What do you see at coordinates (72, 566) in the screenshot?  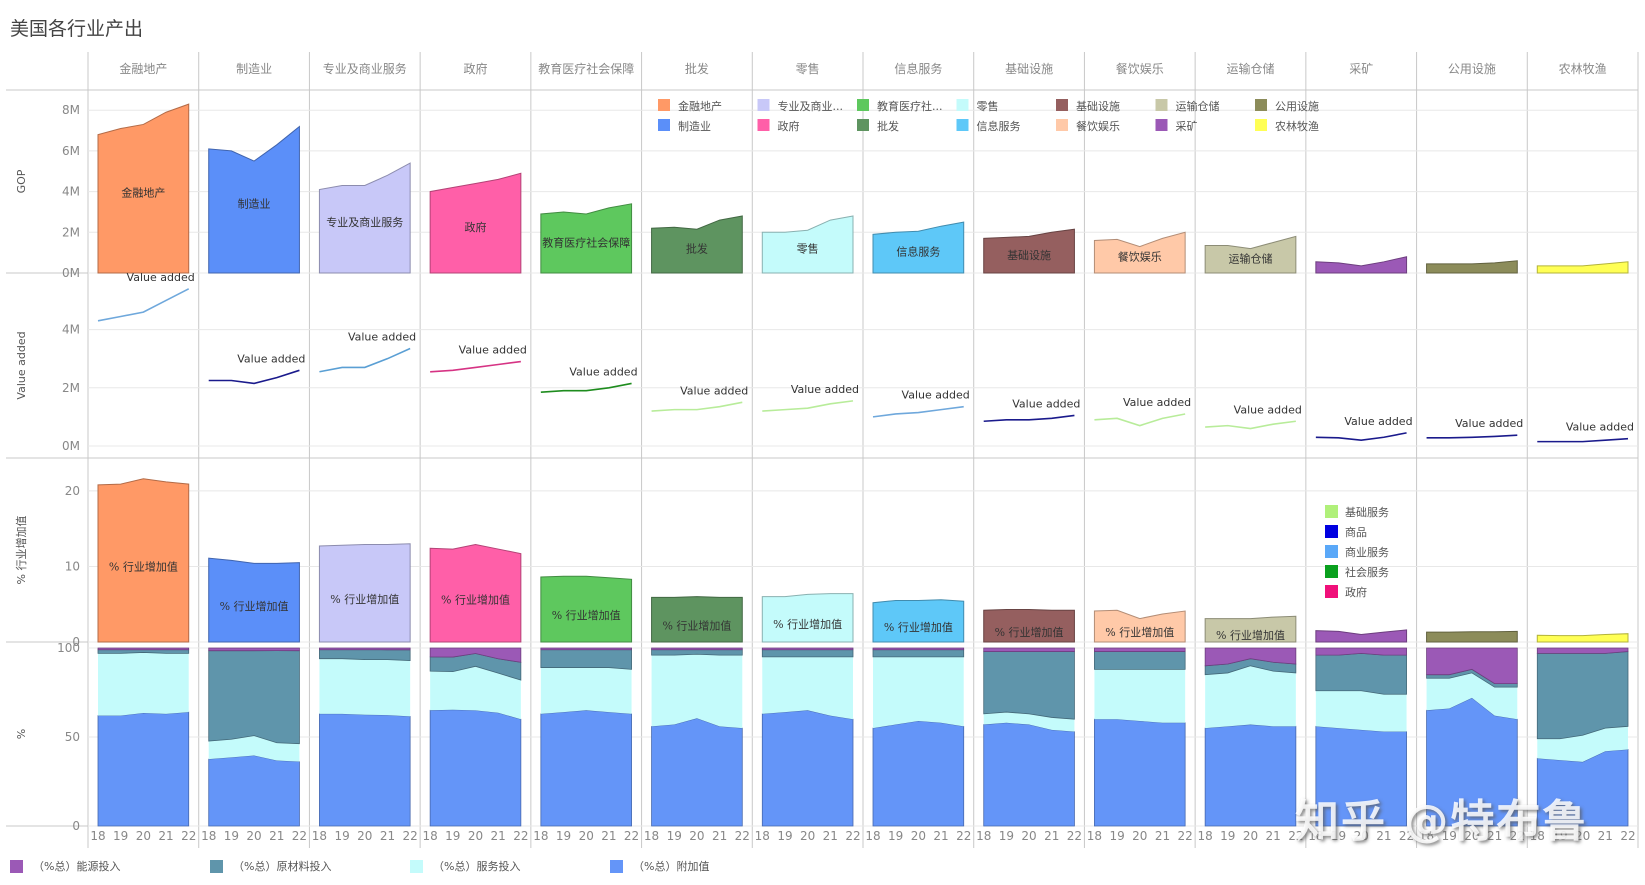 I see `y-tick-label: 10` at bounding box center [72, 566].